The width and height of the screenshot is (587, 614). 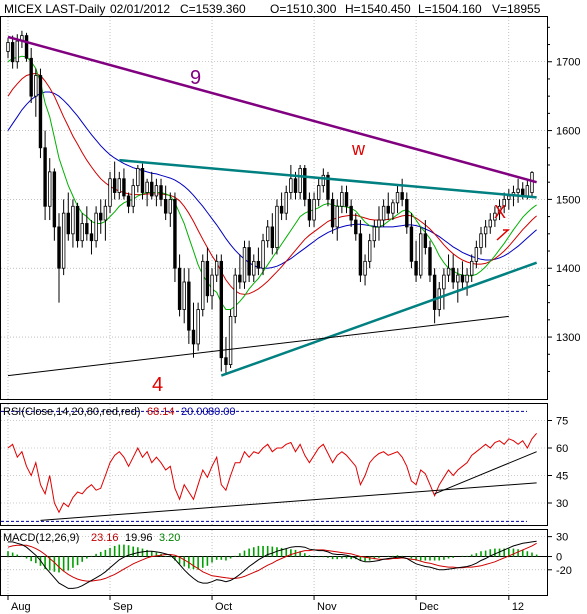 What do you see at coordinates (213, 9) in the screenshot?
I see `header-close: C=1539.360` at bounding box center [213, 9].